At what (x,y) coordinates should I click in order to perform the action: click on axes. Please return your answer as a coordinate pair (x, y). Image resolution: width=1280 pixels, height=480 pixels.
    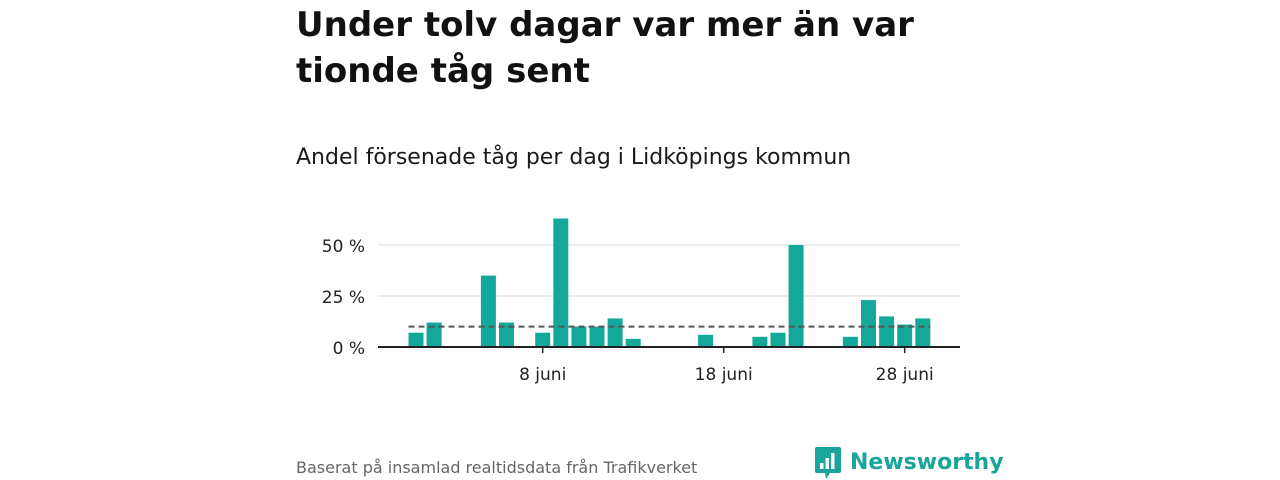
    Looking at the image, I should click on (669, 349).